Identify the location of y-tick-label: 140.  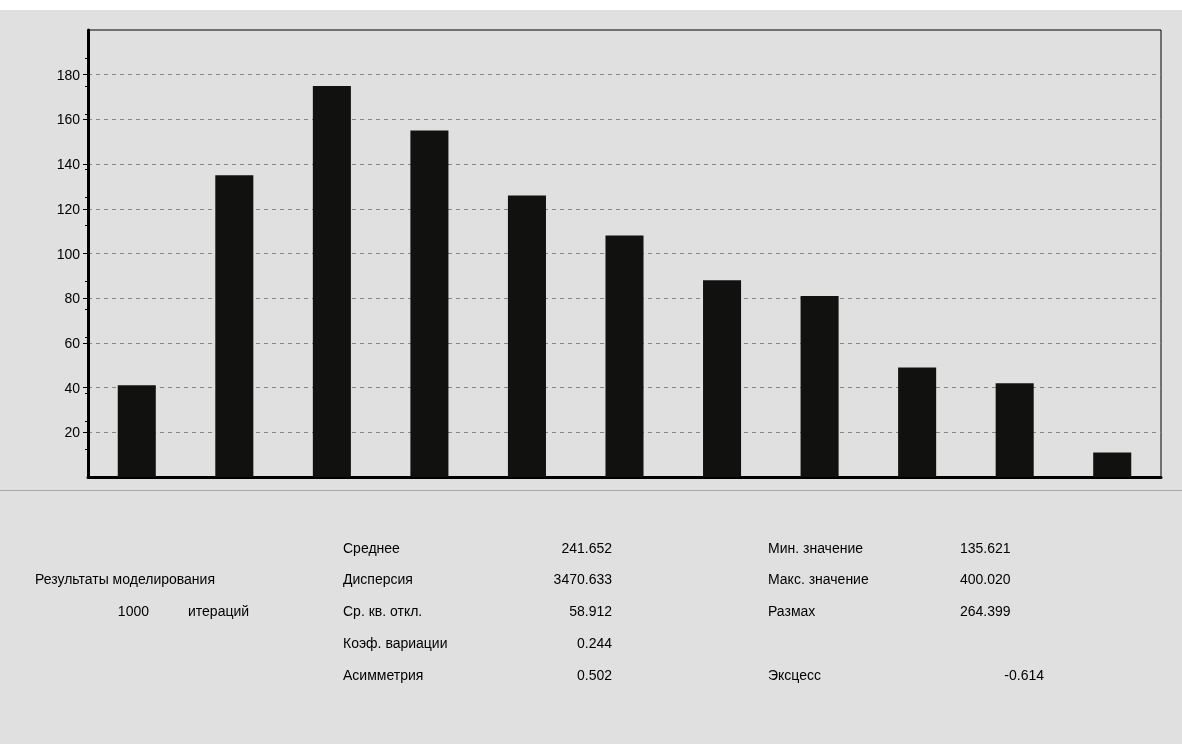
(68, 164).